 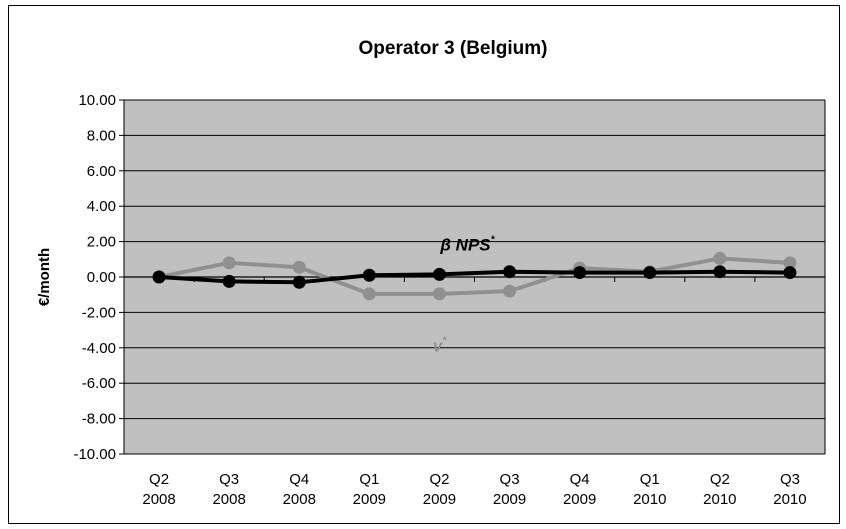 What do you see at coordinates (99, 312) in the screenshot?
I see `y-tick-label: -2.00` at bounding box center [99, 312].